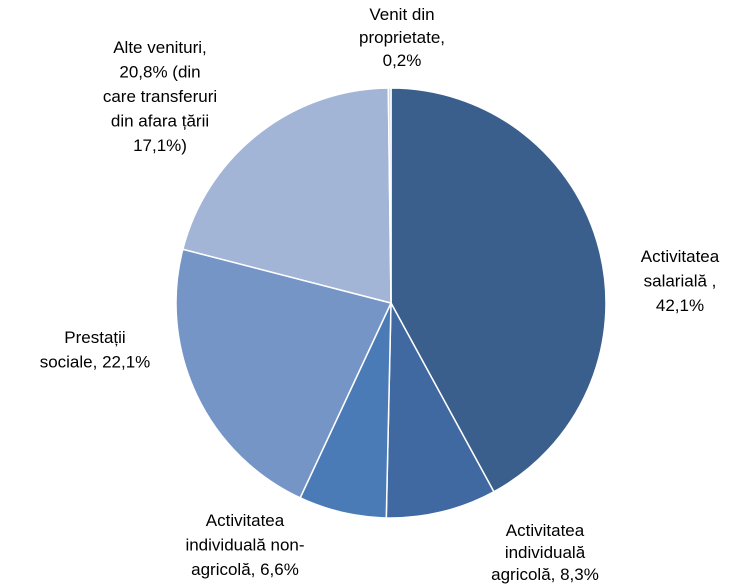  What do you see at coordinates (160, 47) in the screenshot?
I see `label-line: Alte venituri,` at bounding box center [160, 47].